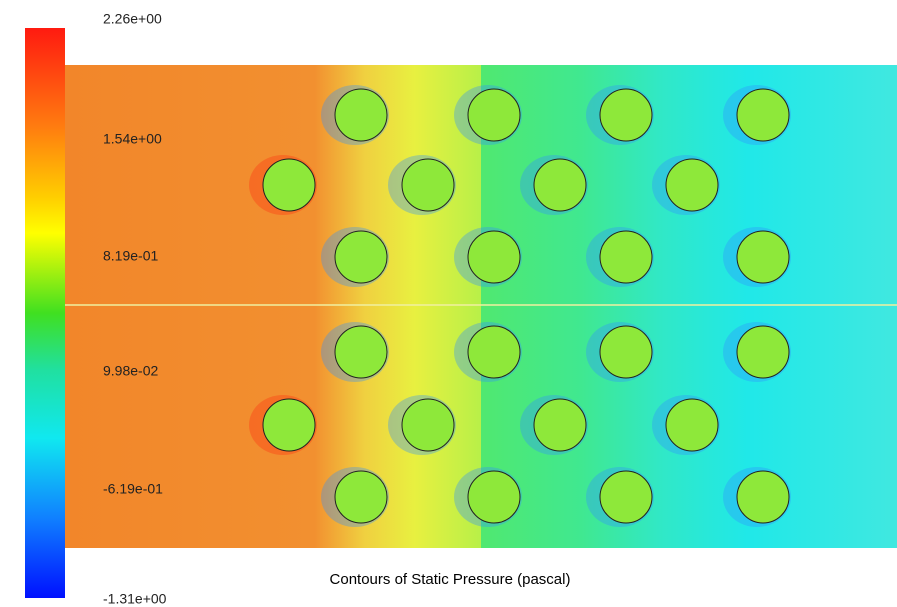 This screenshot has height=607, width=897. I want to click on colorbar-label: 8.19e-01, so click(130, 256).